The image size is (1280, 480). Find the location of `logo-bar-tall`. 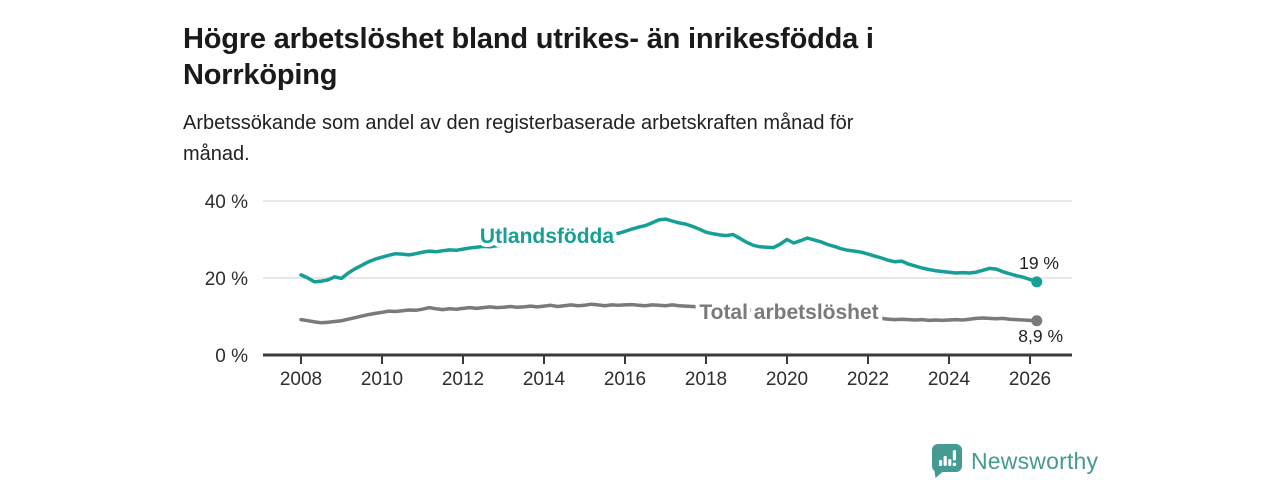

logo-bar-tall is located at coordinates (945, 461).